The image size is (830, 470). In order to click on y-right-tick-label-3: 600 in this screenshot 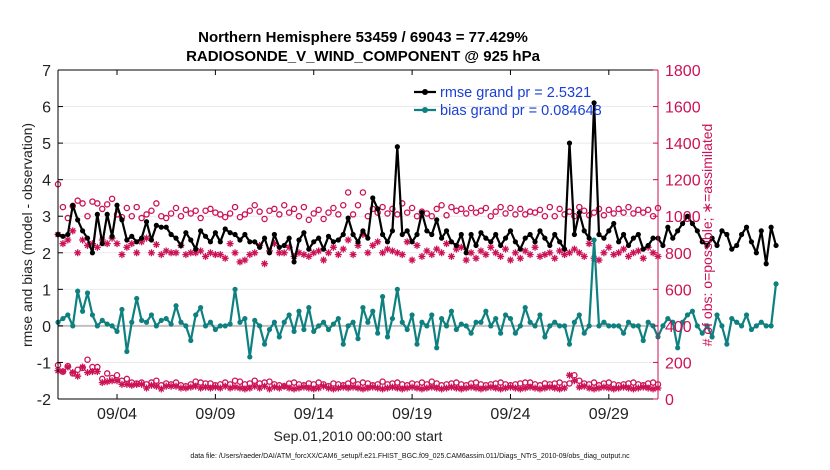, I will do `click(678, 290)`.